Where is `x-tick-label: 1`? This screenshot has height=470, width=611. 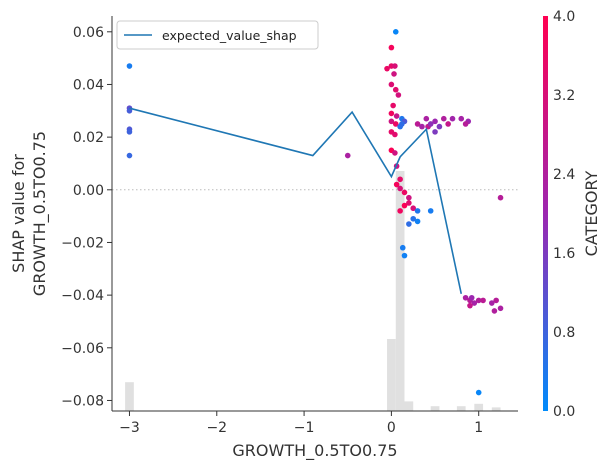
x-tick-label: 1 is located at coordinates (478, 428).